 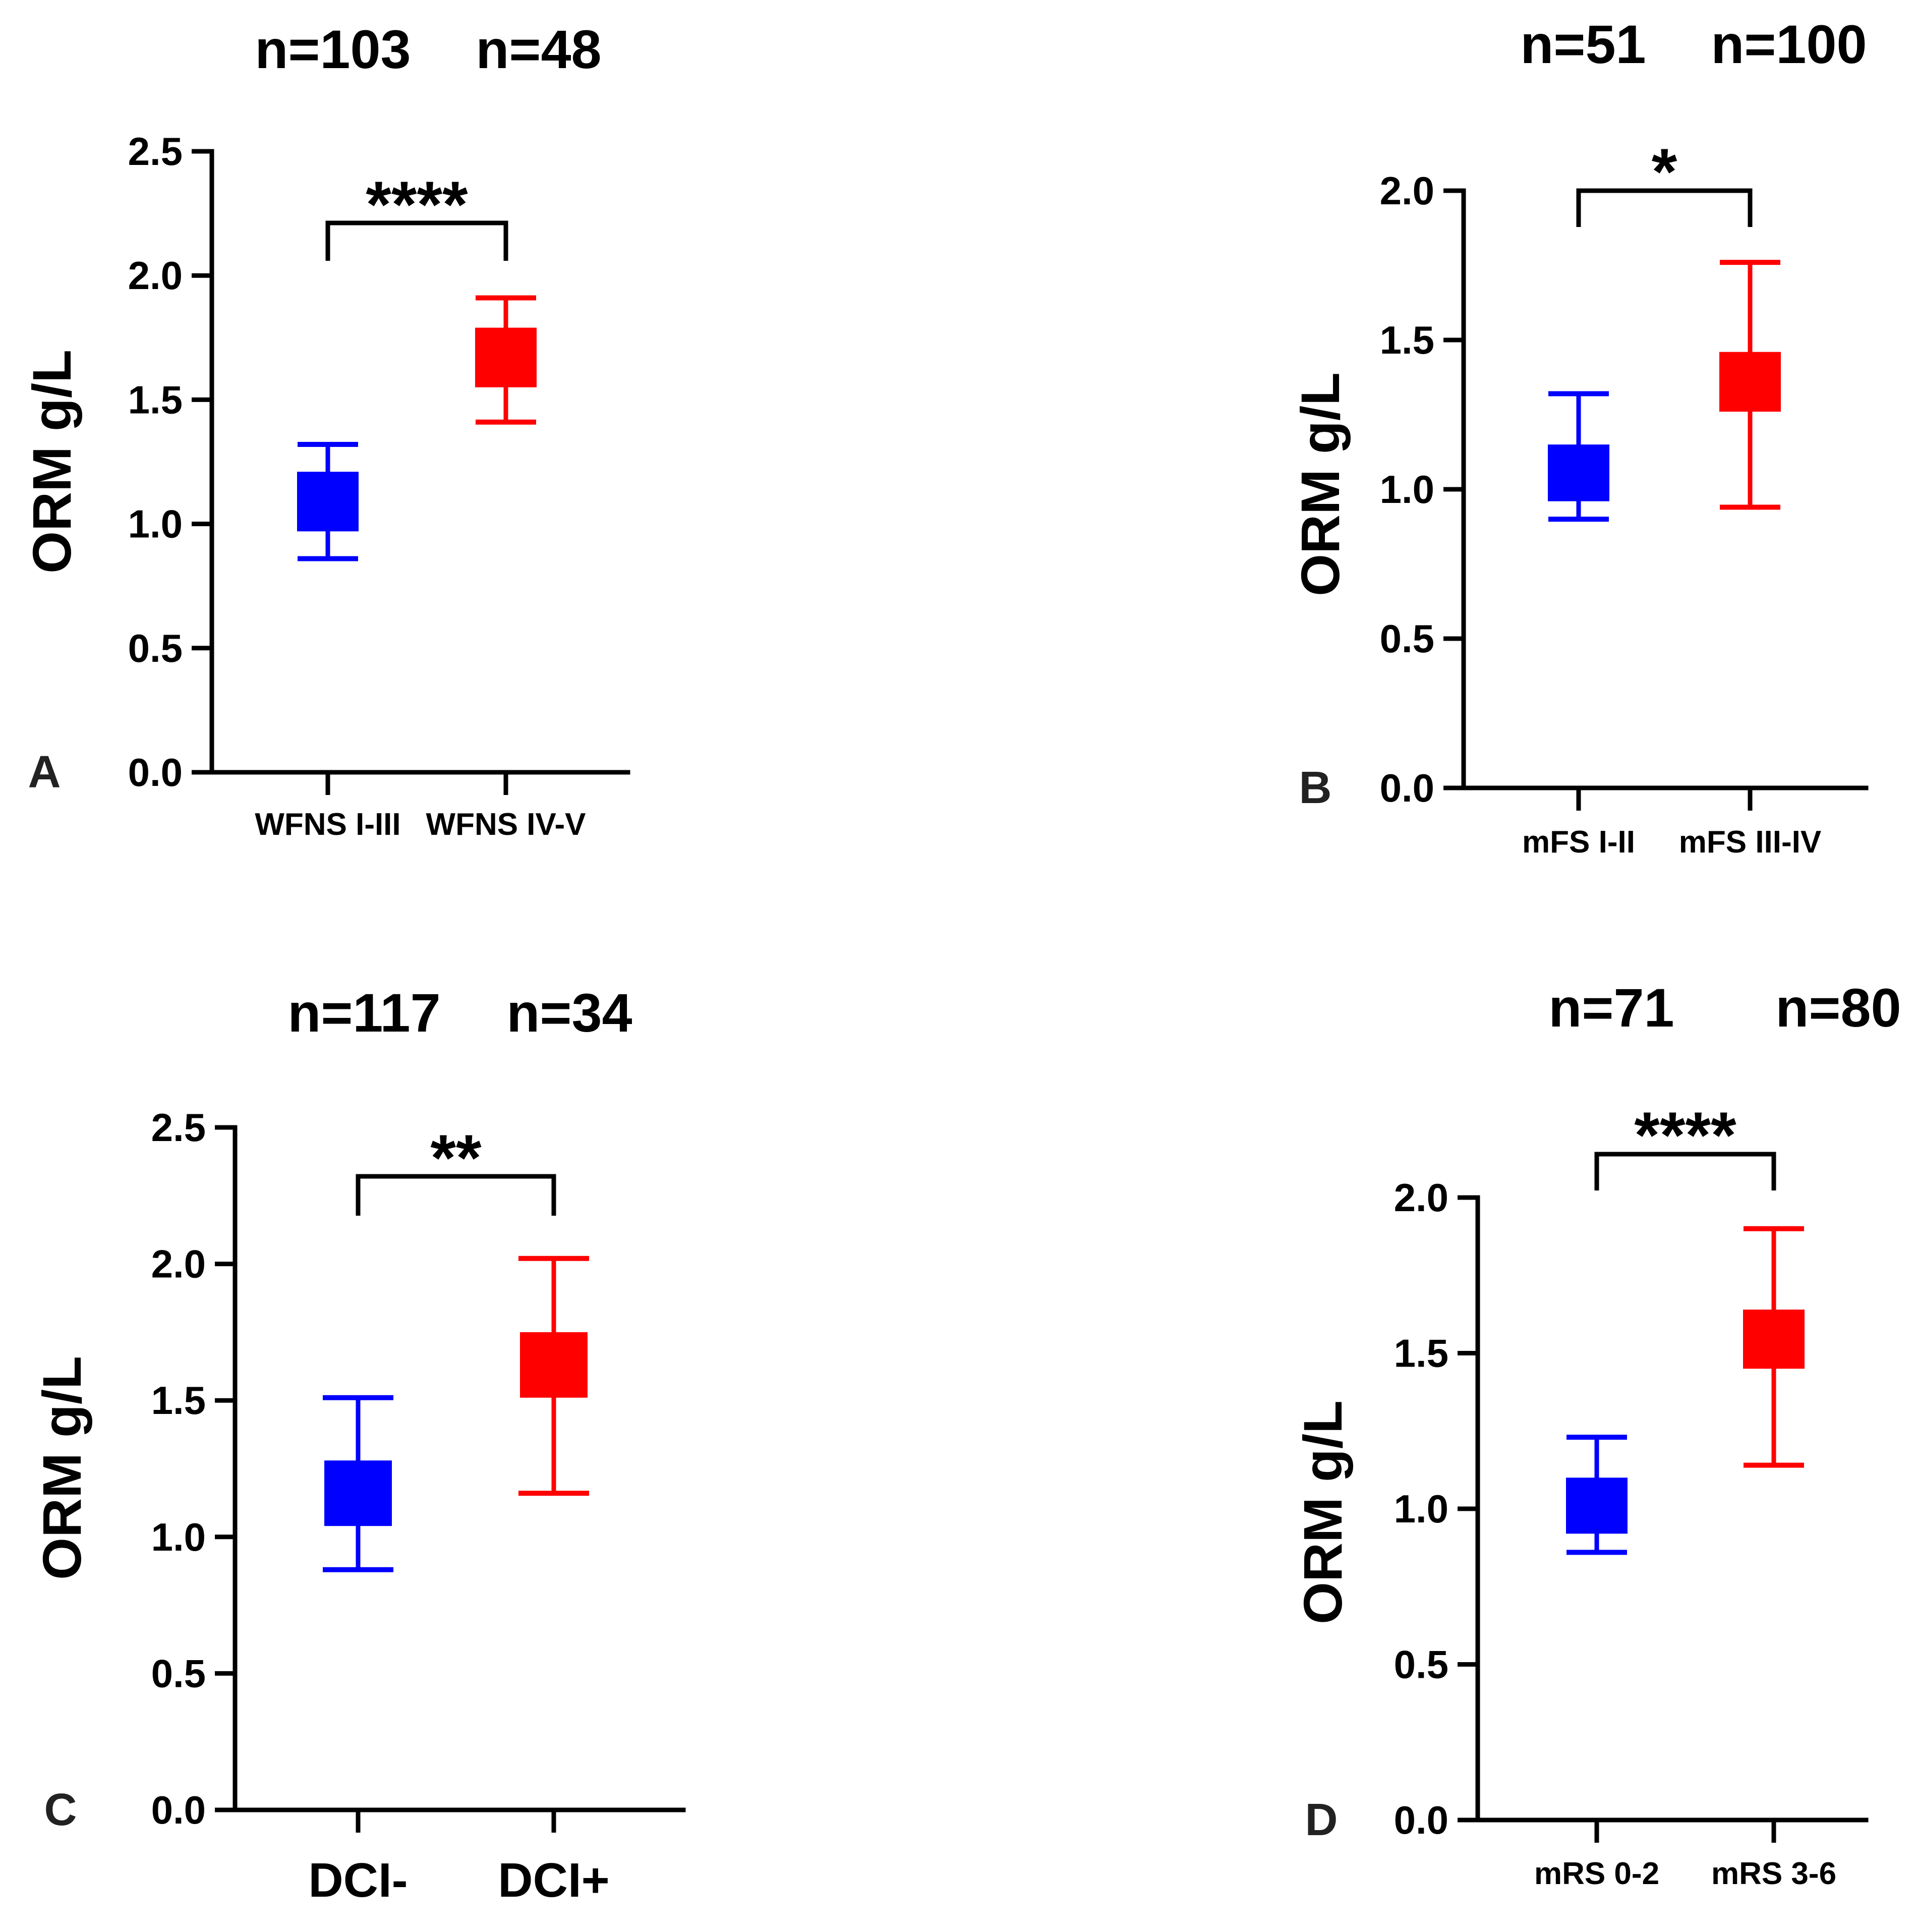 What do you see at coordinates (569, 1012) in the screenshot?
I see `n-label: n=34` at bounding box center [569, 1012].